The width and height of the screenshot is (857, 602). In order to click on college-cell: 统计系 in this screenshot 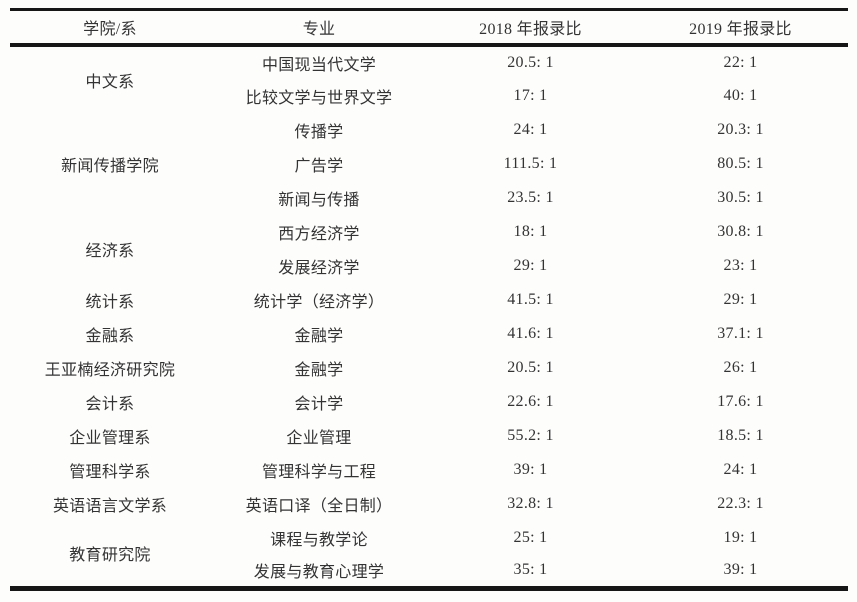, I will do `click(110, 302)`.